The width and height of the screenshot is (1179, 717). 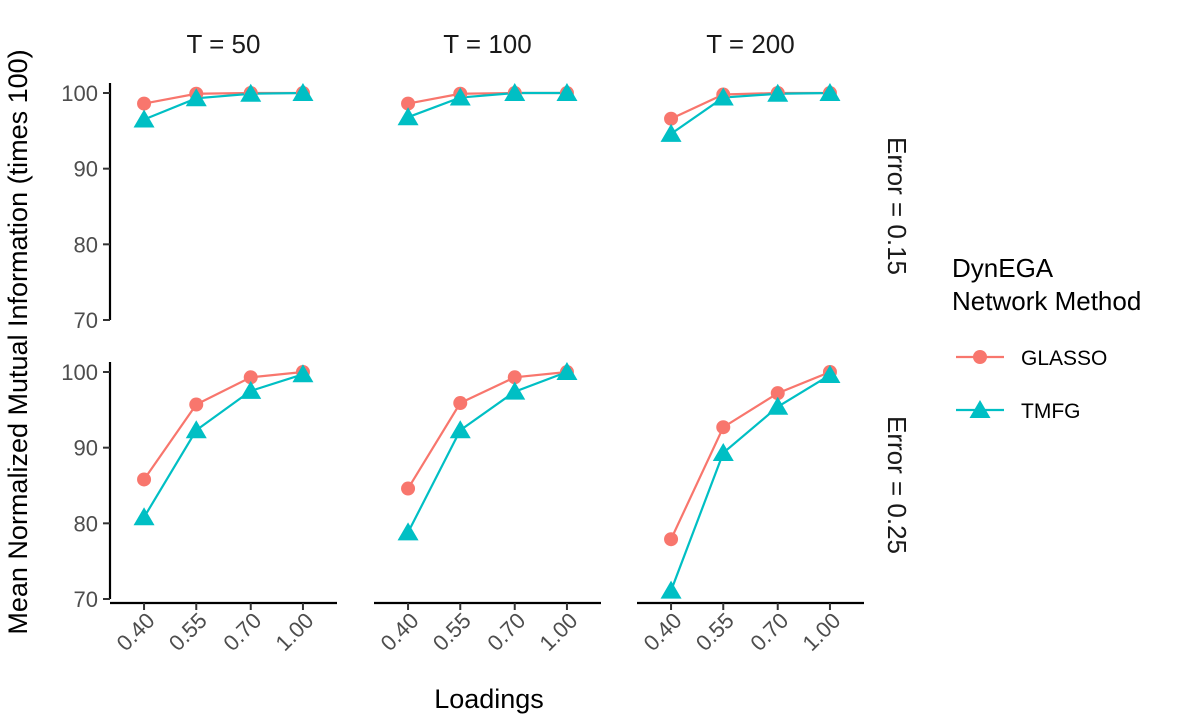 I want to click on legend-key-marker-tmfg, so click(x=980, y=409).